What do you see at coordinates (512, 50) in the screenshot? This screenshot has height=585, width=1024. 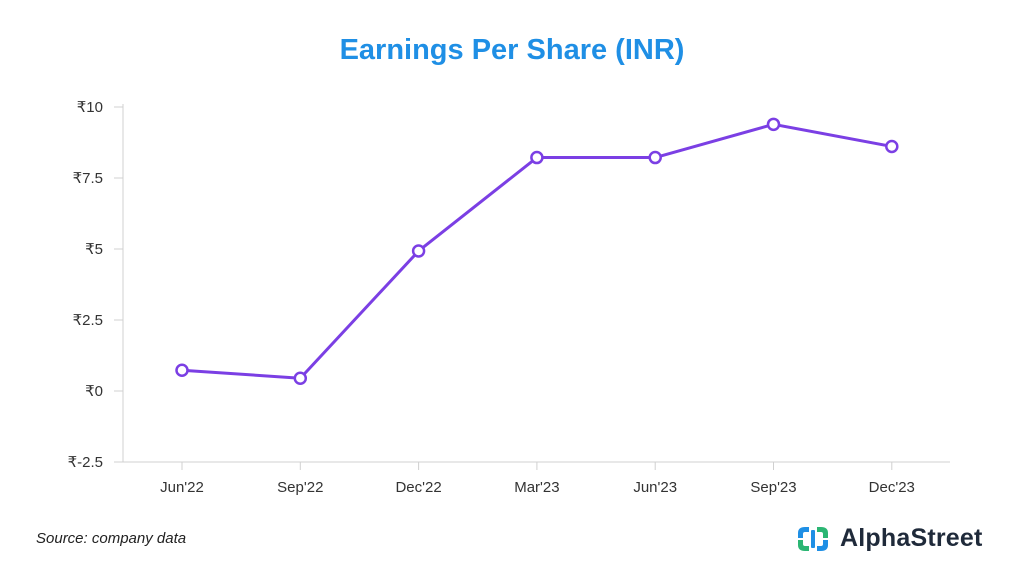 I see `chart-title: Earnings Per Share (INR)` at bounding box center [512, 50].